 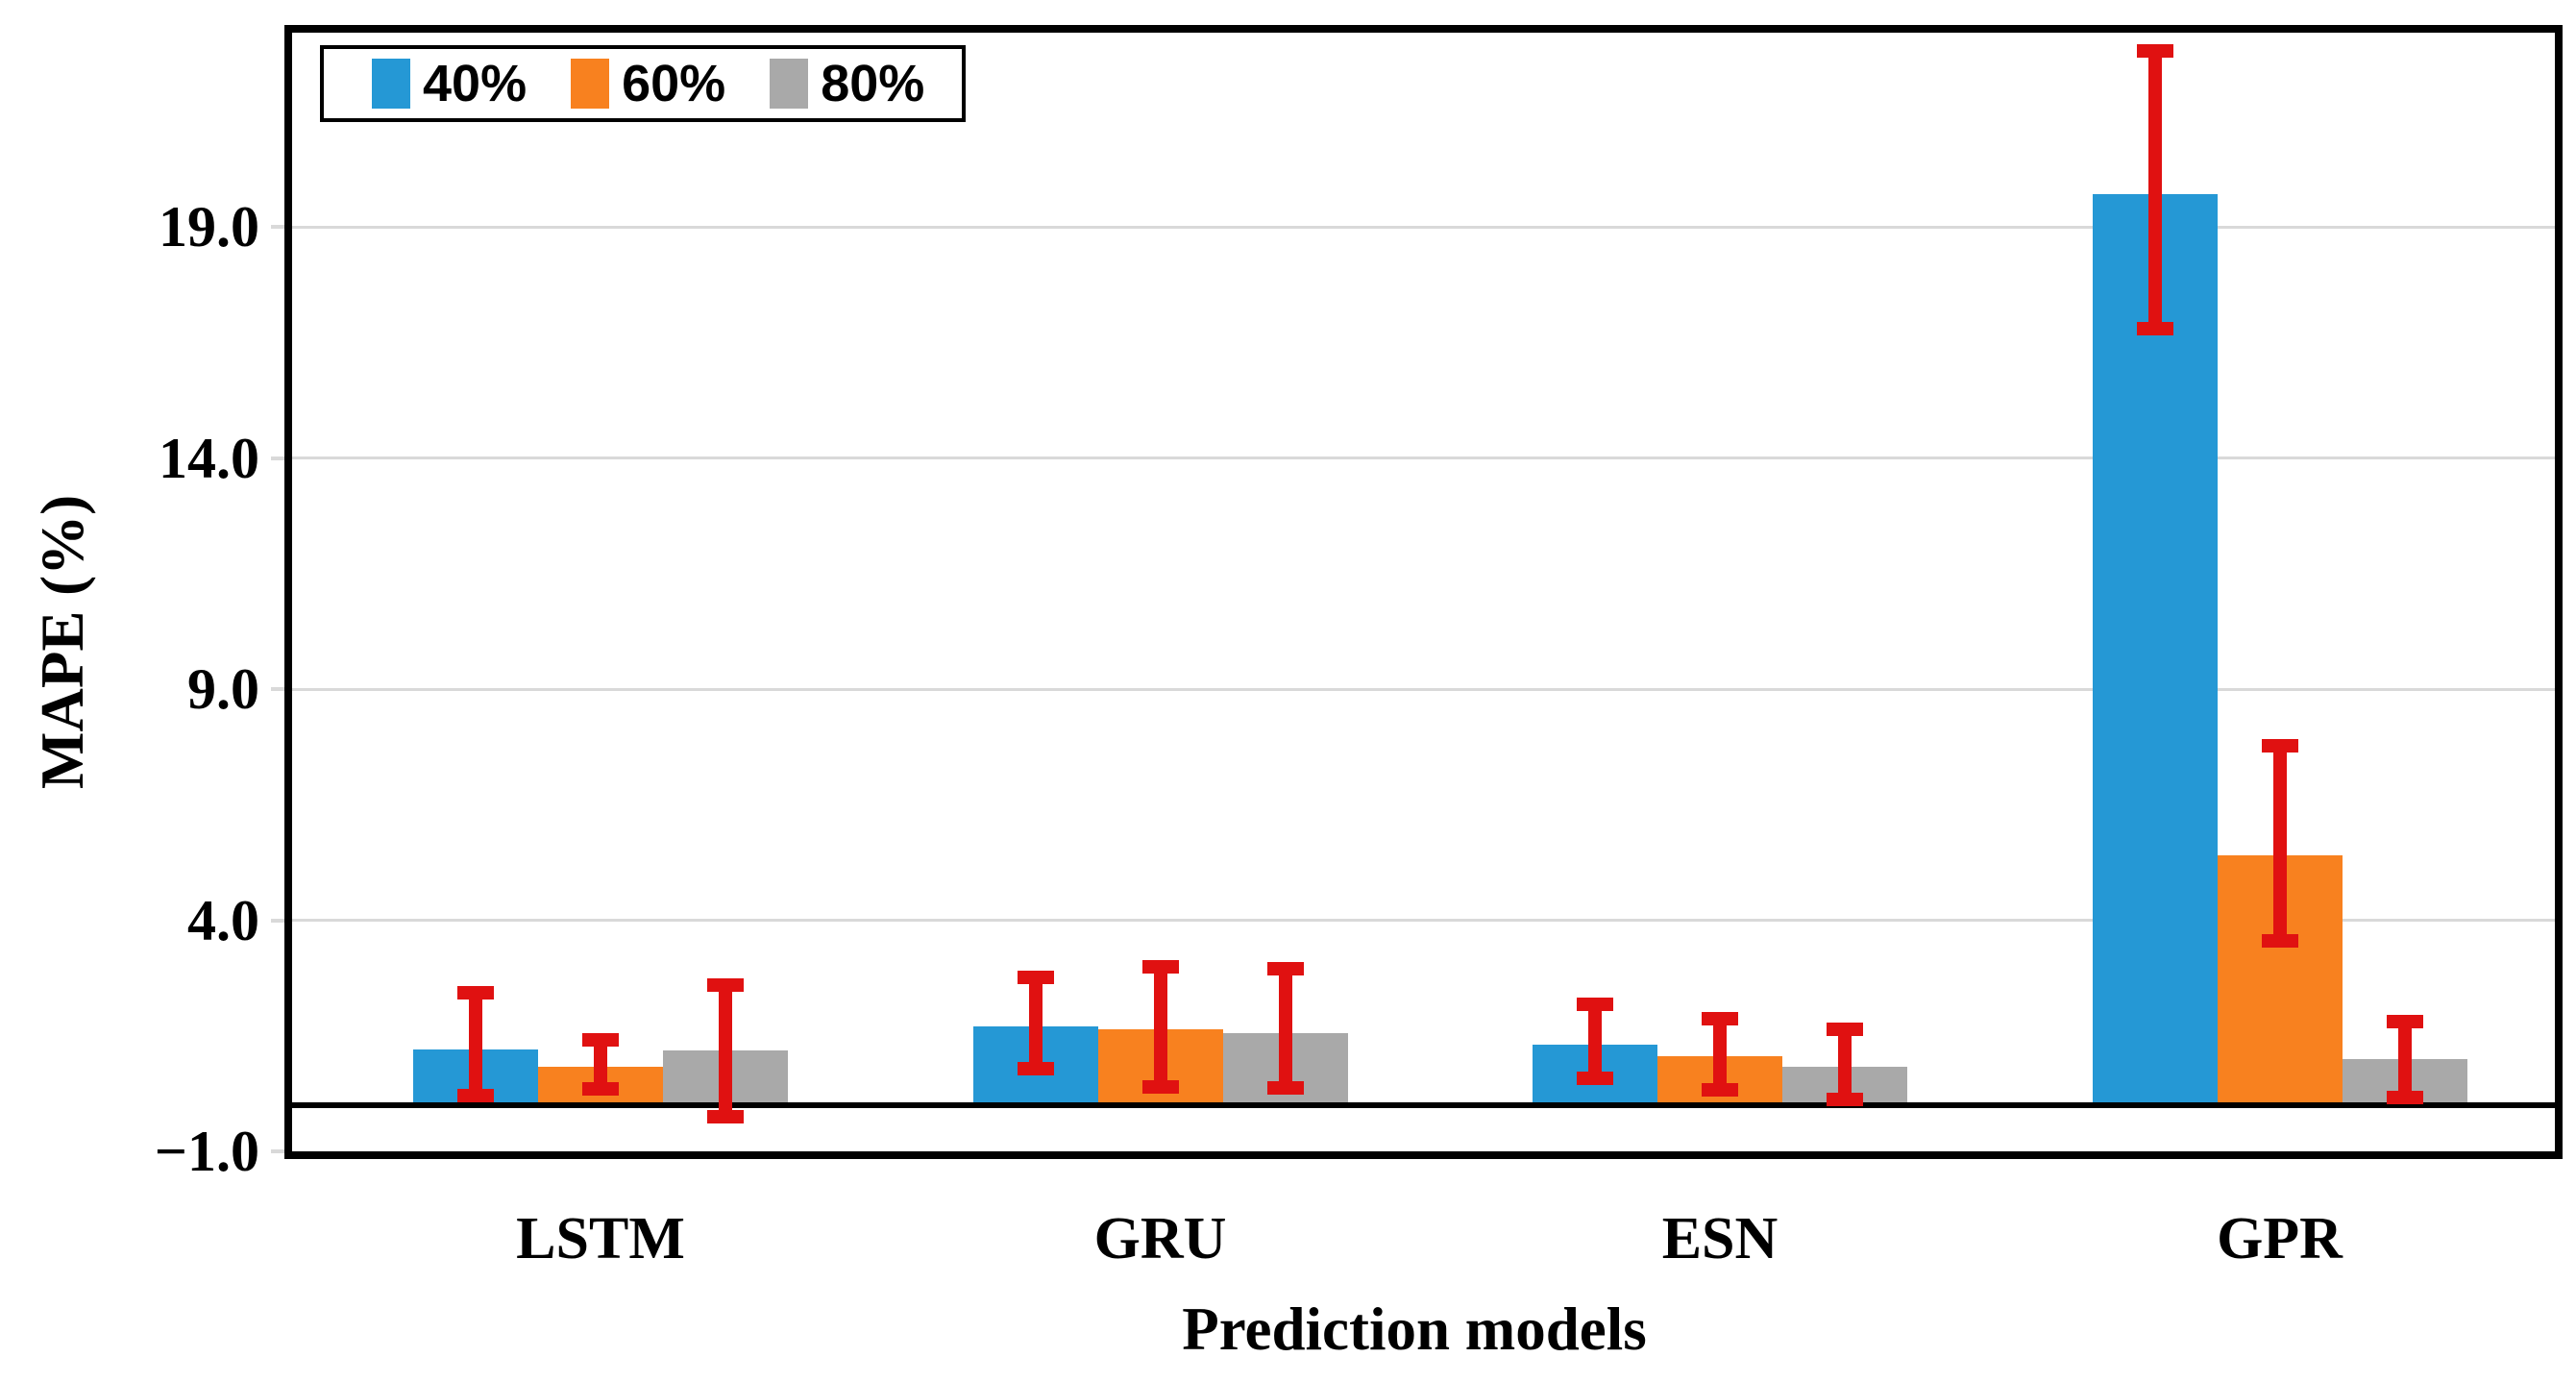 What do you see at coordinates (223, 920) in the screenshot?
I see `y-tick-label-4.0: 4.0` at bounding box center [223, 920].